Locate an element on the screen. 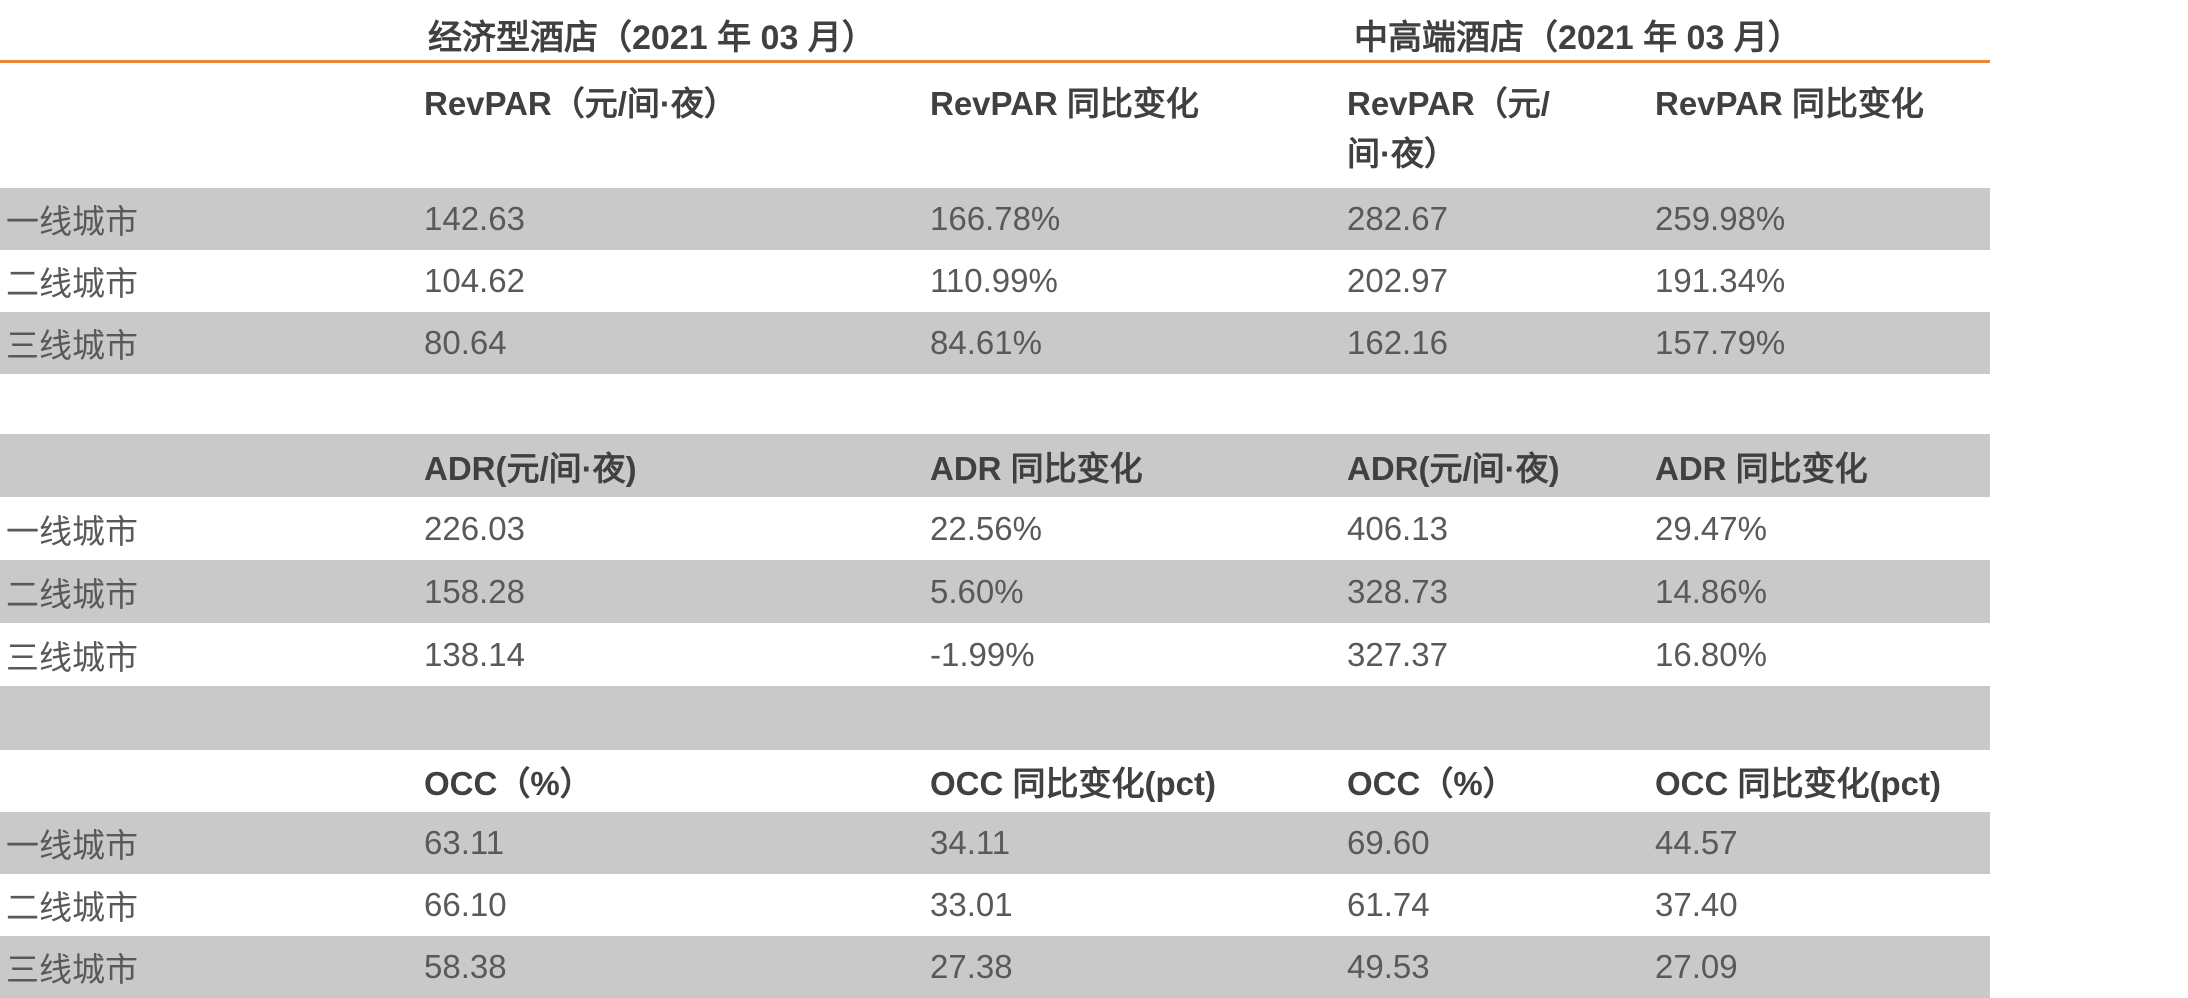  metric-value: 27.09 is located at coordinates (1815, 967).